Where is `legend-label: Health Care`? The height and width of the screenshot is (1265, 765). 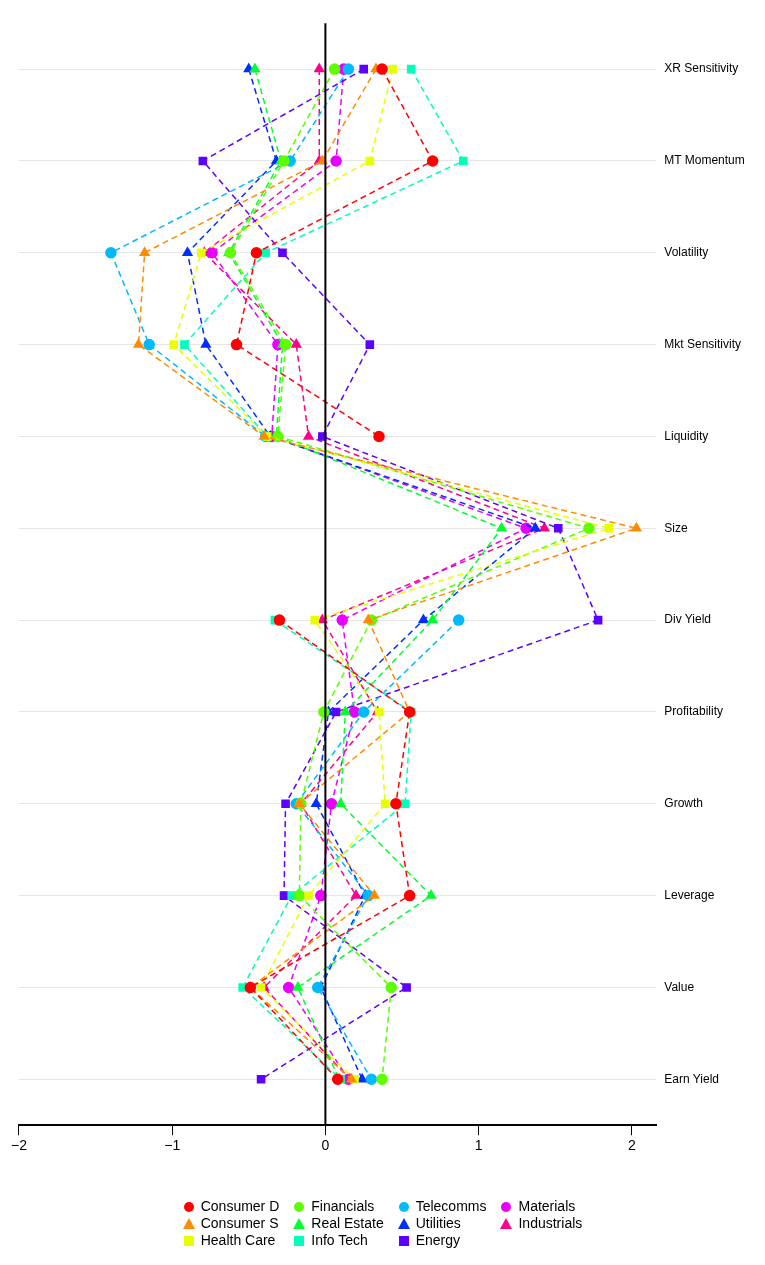
legend-label: Health Care is located at coordinates (238, 1240).